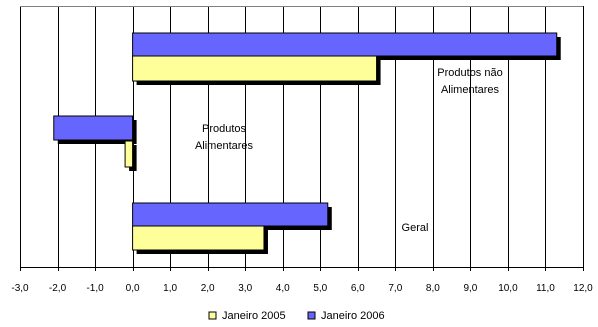 The height and width of the screenshot is (327, 598). What do you see at coordinates (415, 228) in the screenshot?
I see `category-label: Geral` at bounding box center [415, 228].